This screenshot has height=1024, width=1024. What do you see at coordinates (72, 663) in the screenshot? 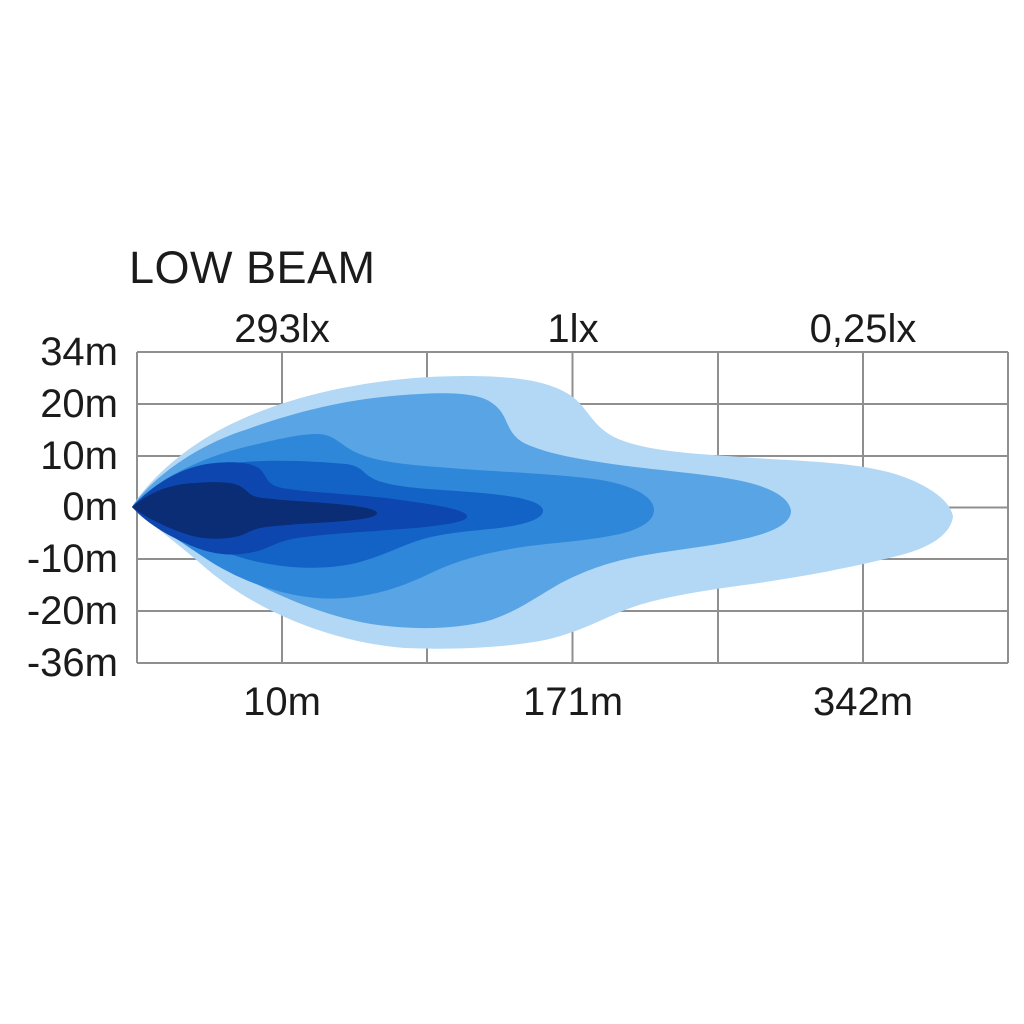
I see `y-axis-tick-m36m: -36m` at bounding box center [72, 663].